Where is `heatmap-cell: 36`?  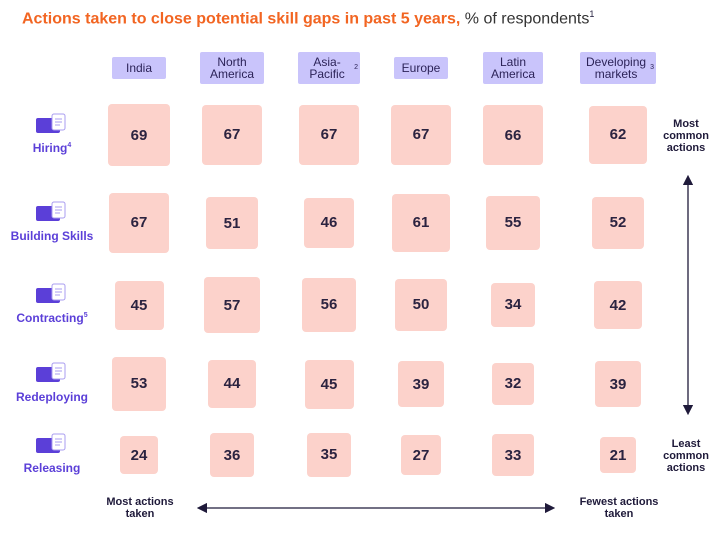 heatmap-cell: 36 is located at coordinates (232, 455).